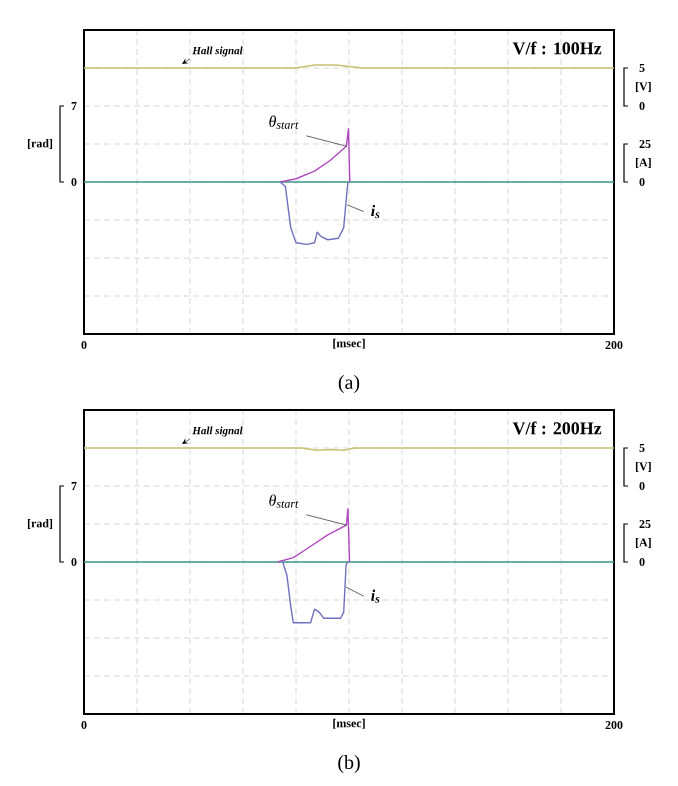 This screenshot has width=678, height=786. Describe the element at coordinates (349, 384) in the screenshot. I see `text: (a)` at that location.